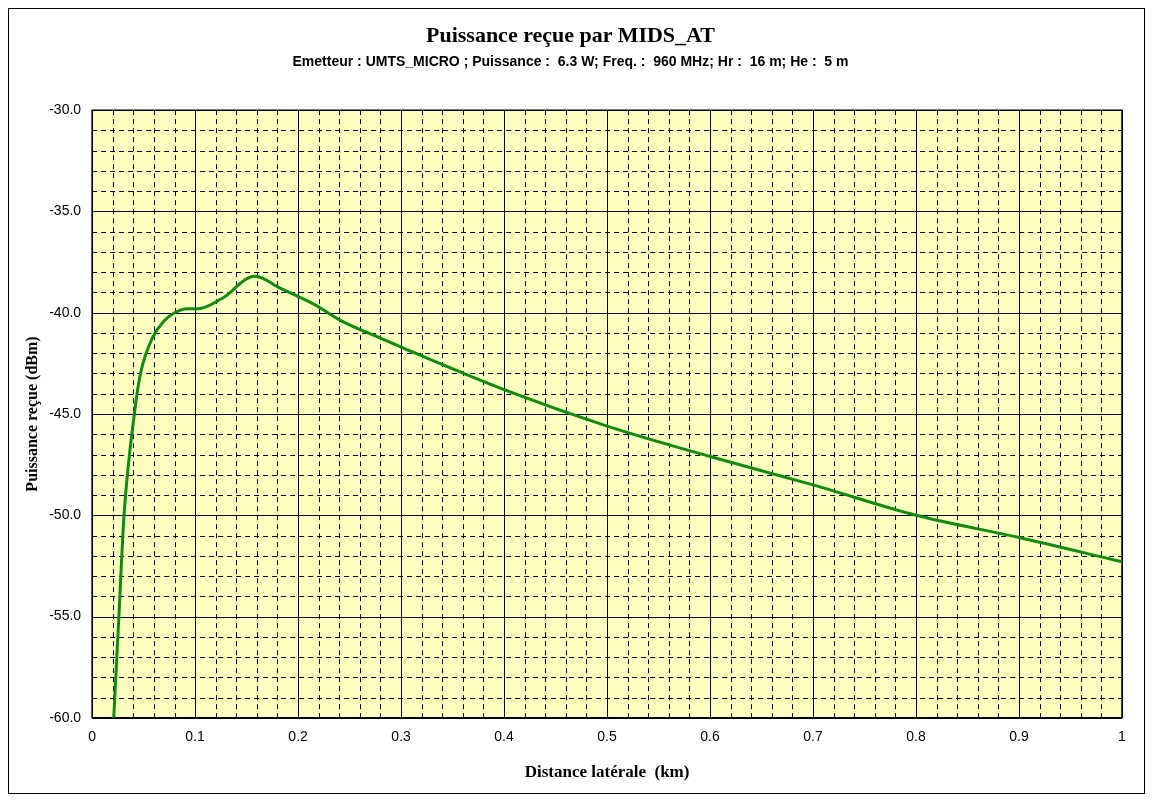  I want to click on y-axis-title: Puissance reçue (dBm), so click(31, 414).